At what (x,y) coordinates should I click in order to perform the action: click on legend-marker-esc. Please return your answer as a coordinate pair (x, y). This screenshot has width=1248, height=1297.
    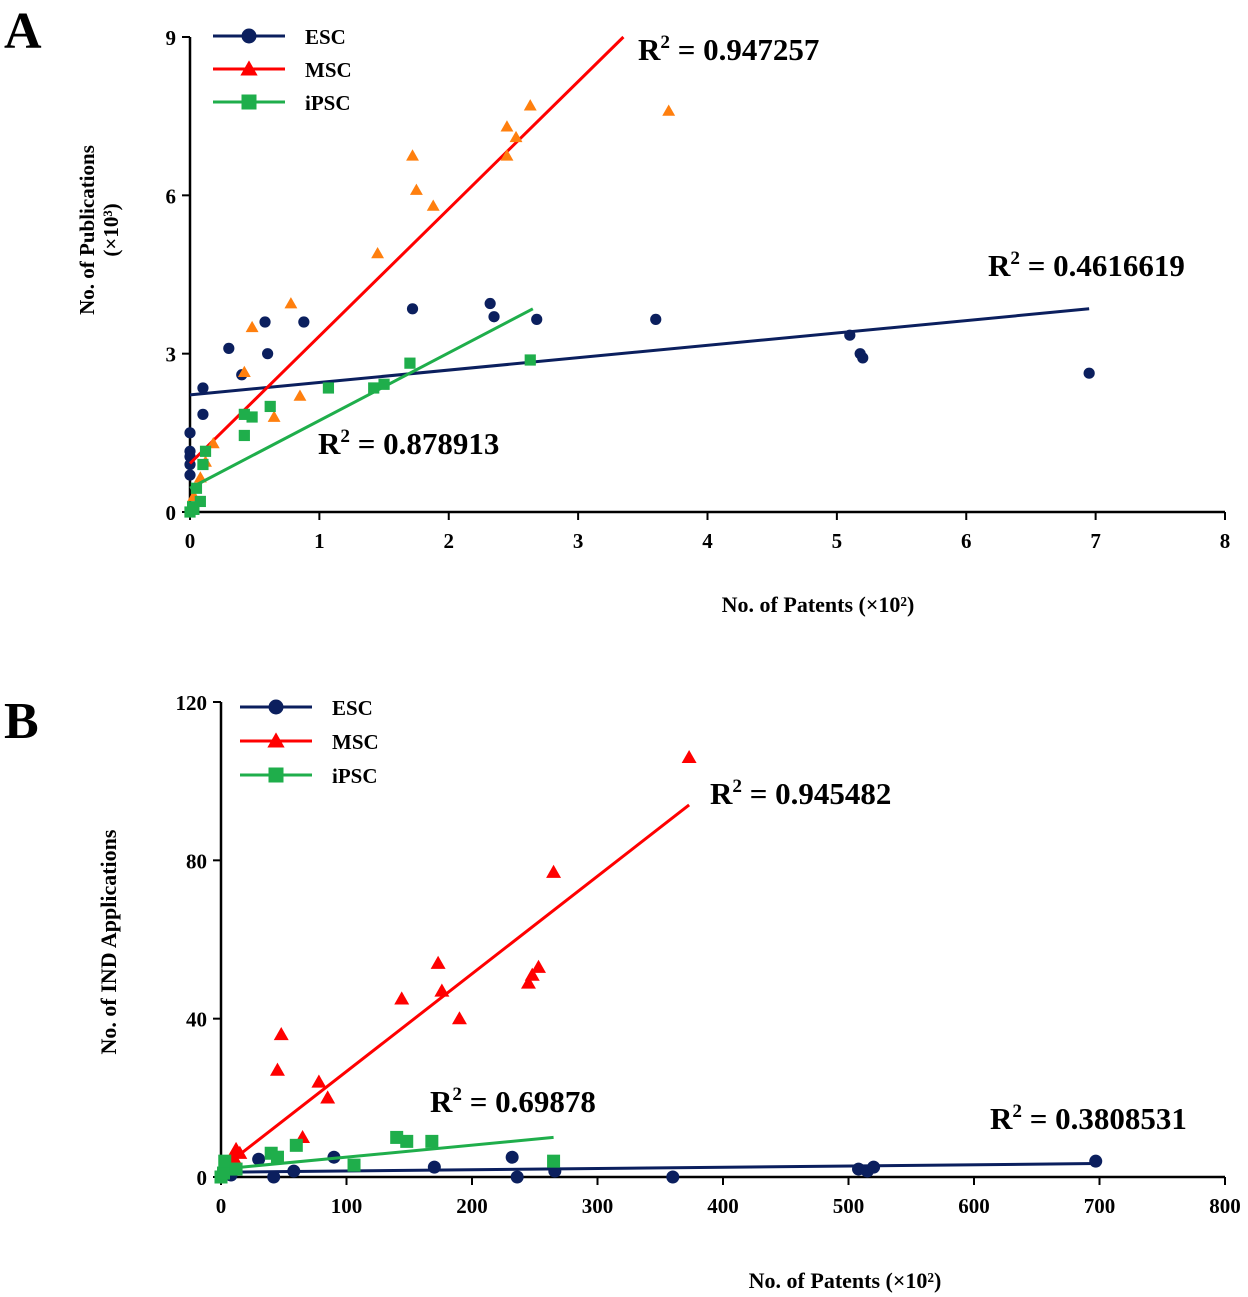
    Looking at the image, I should click on (249, 36).